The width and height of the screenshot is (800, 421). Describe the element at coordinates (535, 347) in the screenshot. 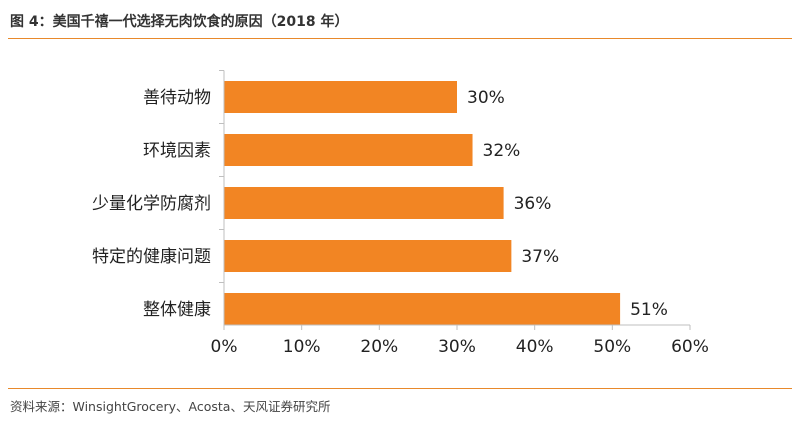

I see `x-tick-label: 40%` at that location.